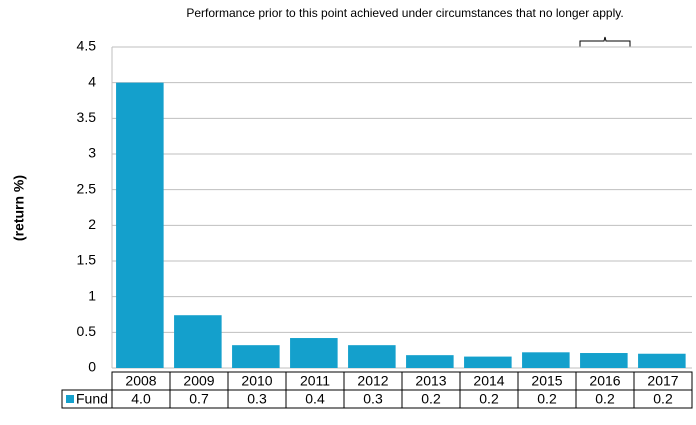 This screenshot has height=425, width=696. Describe the element at coordinates (315, 381) in the screenshot. I see `x-tick-label: 2011` at that location.